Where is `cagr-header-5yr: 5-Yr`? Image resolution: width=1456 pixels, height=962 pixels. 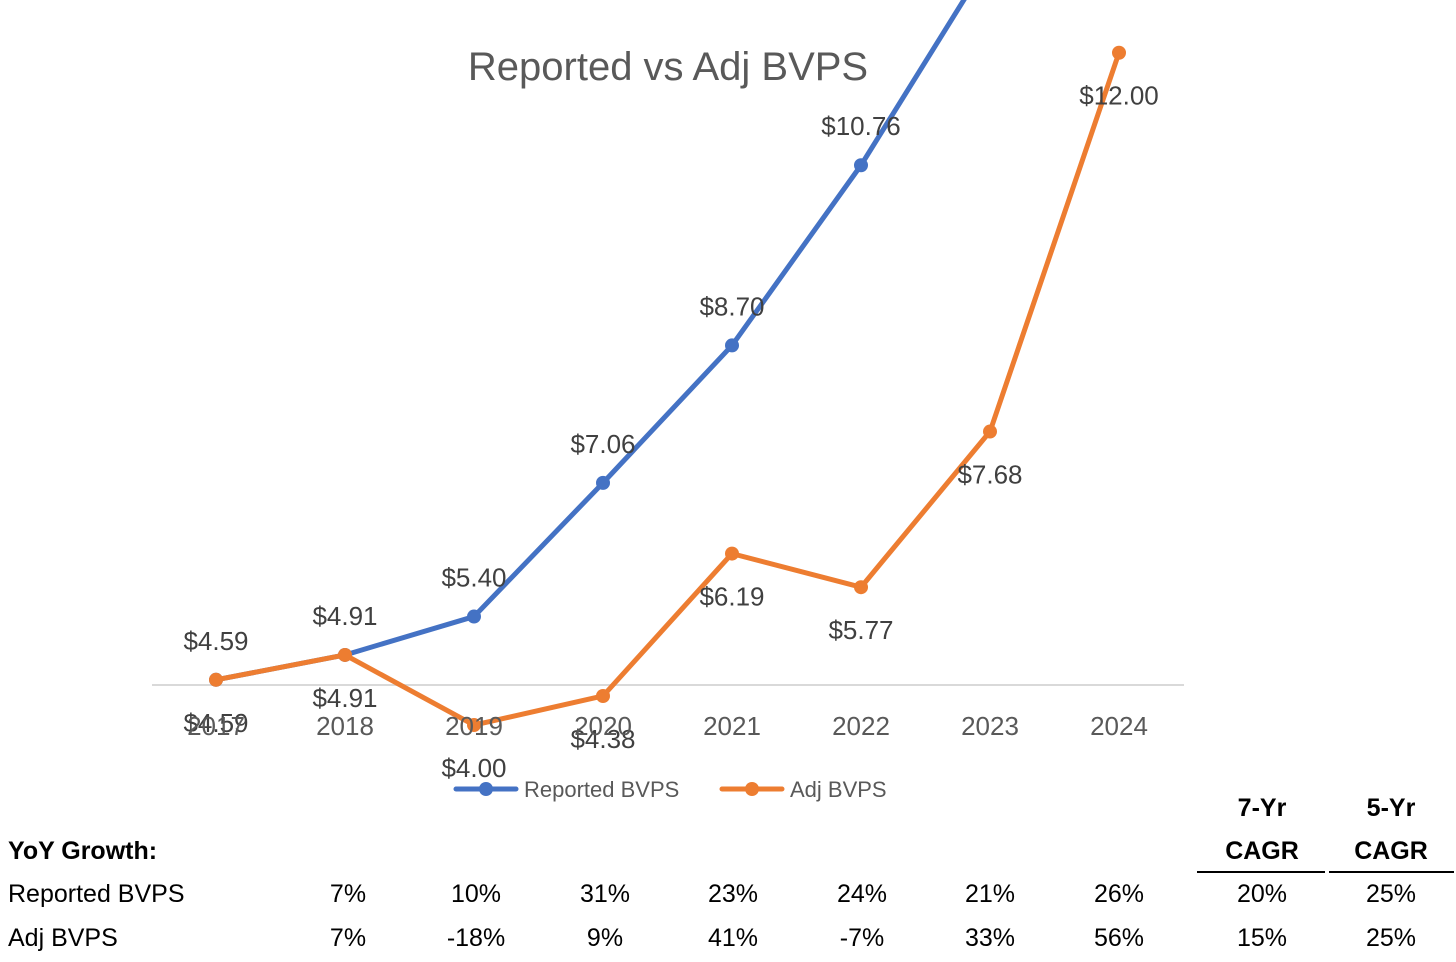
cagr-header-5yr: 5-Yr is located at coordinates (1391, 808).